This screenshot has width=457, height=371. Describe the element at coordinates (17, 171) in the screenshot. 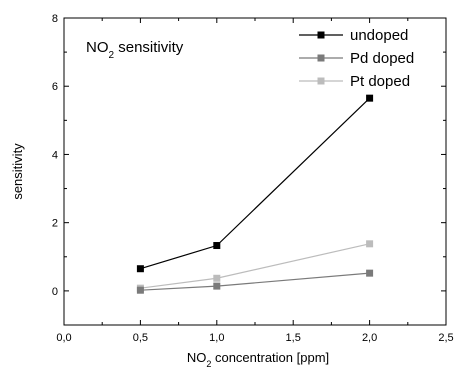

I see `y-axis-title: sensitivity` at that location.